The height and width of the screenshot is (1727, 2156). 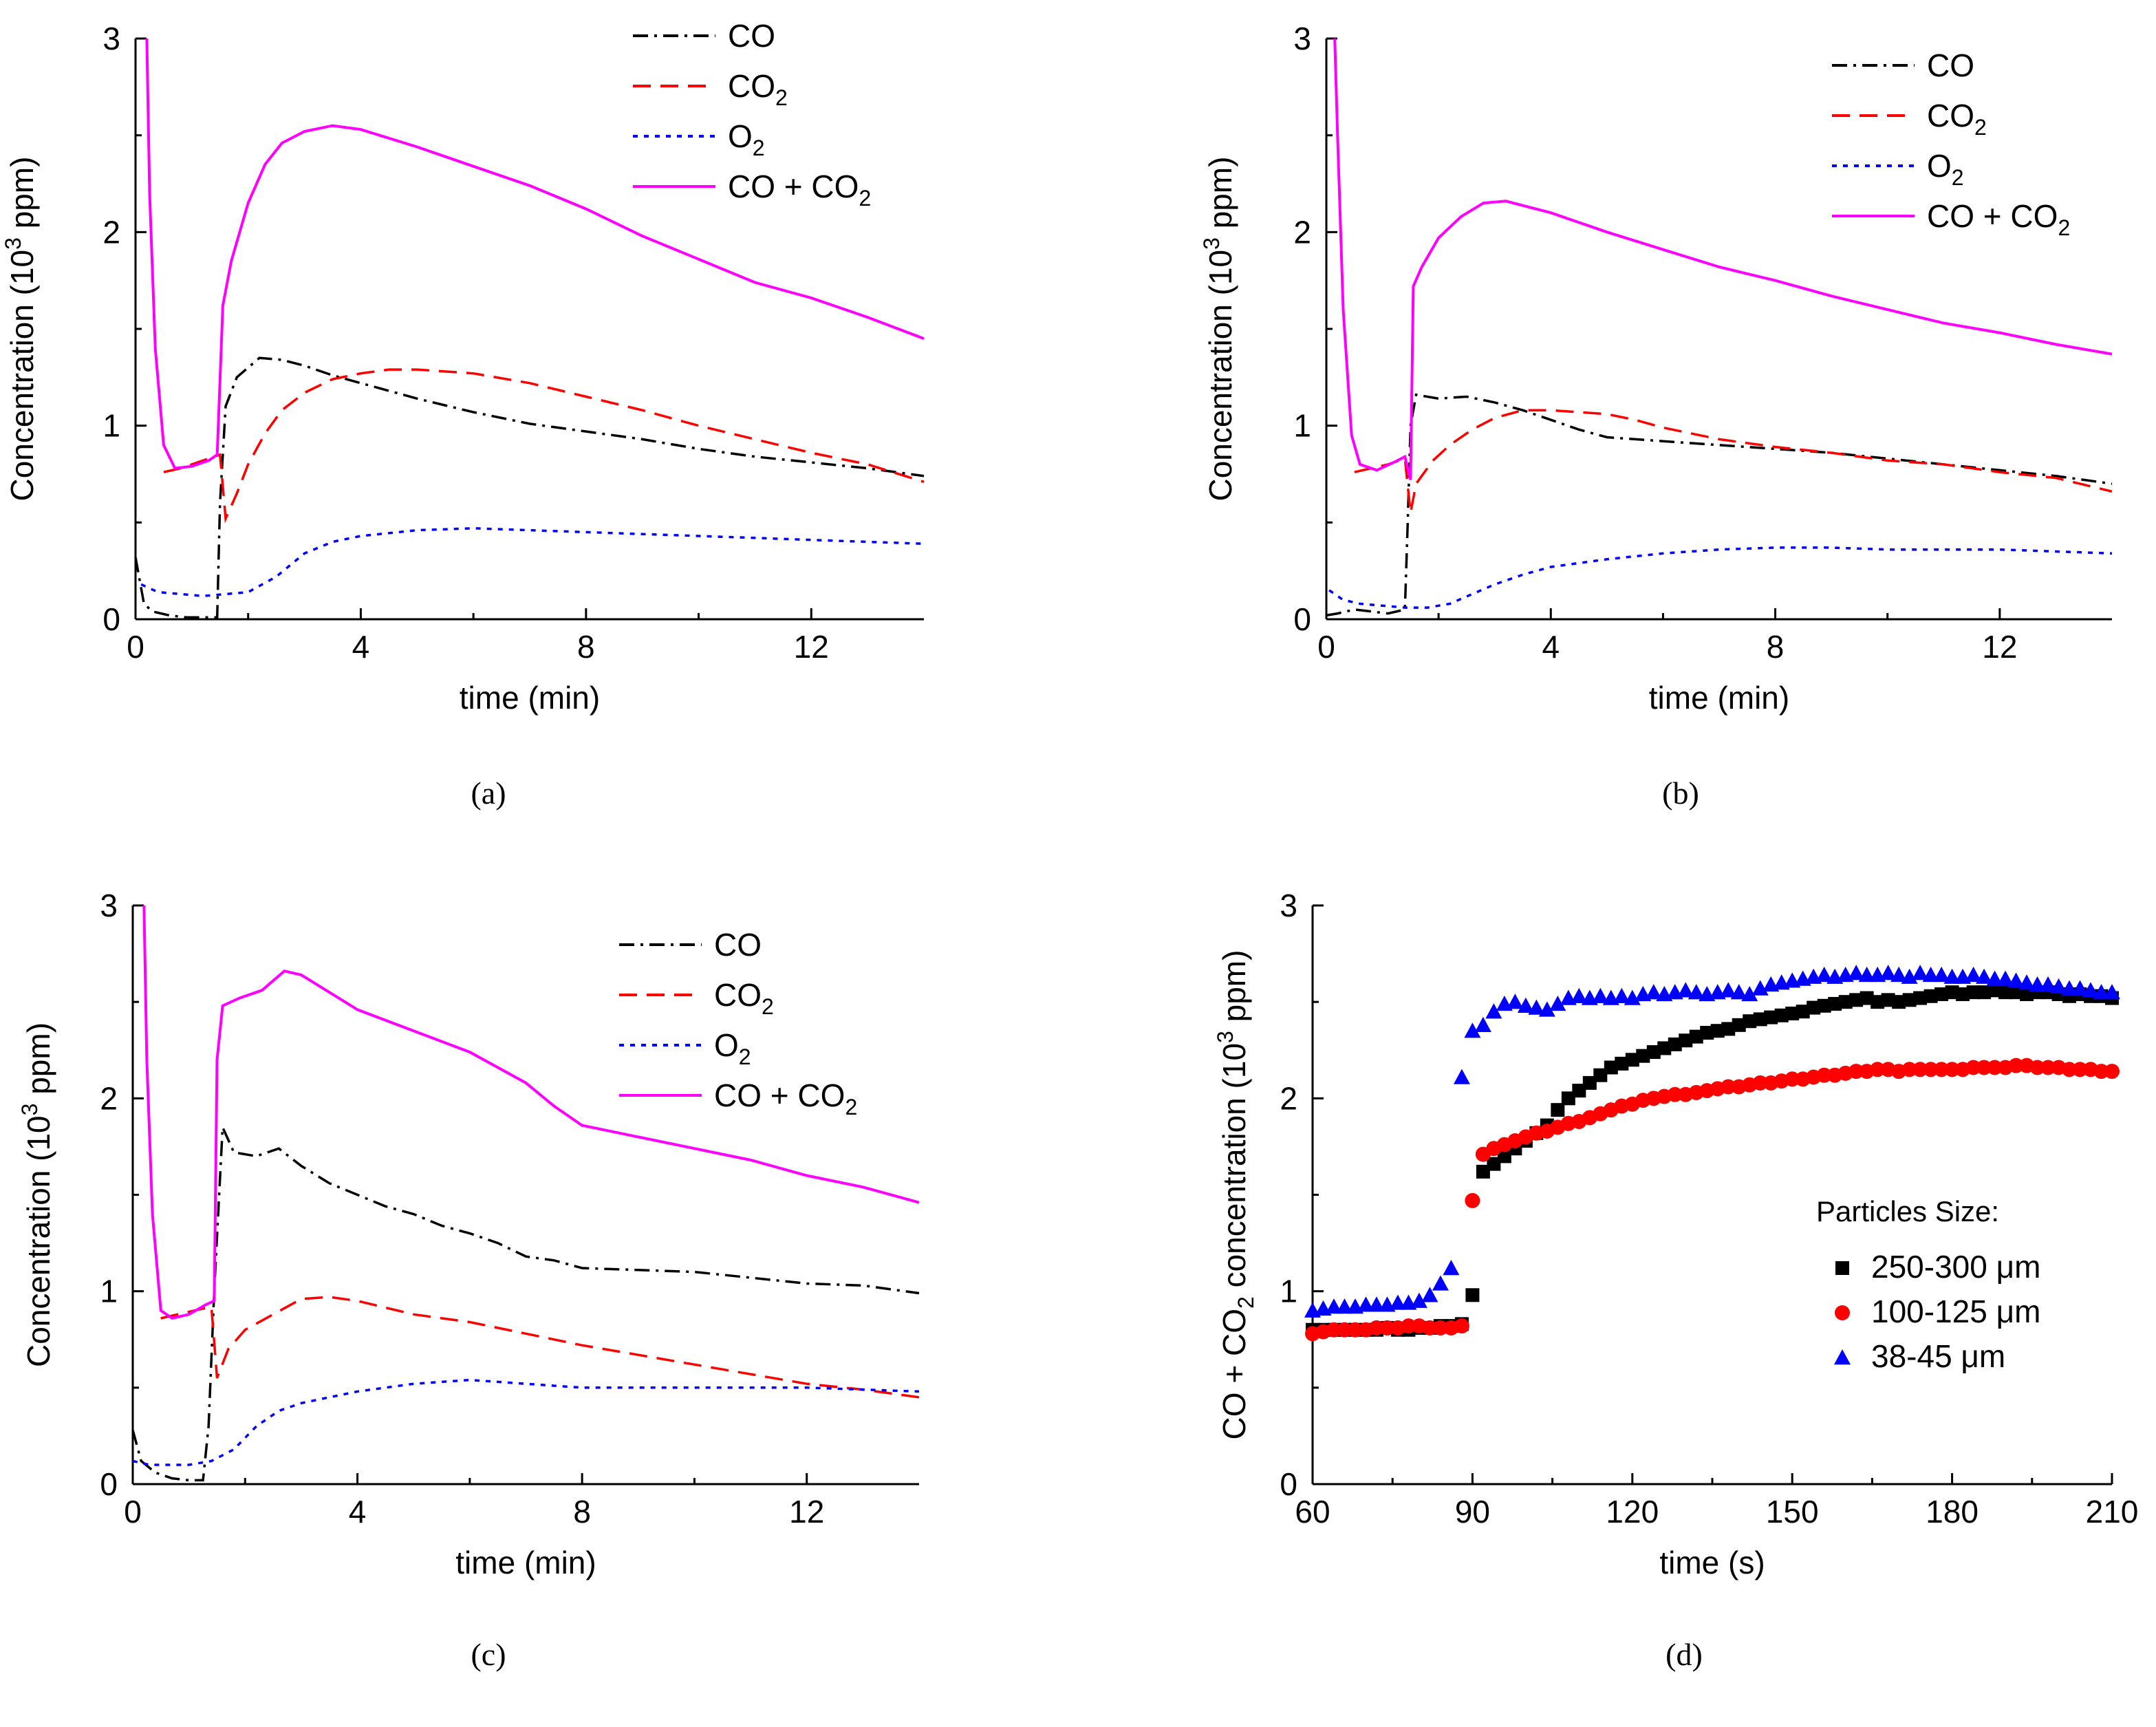 I want to click on legend-label-o2: O2, so click(x=746, y=139).